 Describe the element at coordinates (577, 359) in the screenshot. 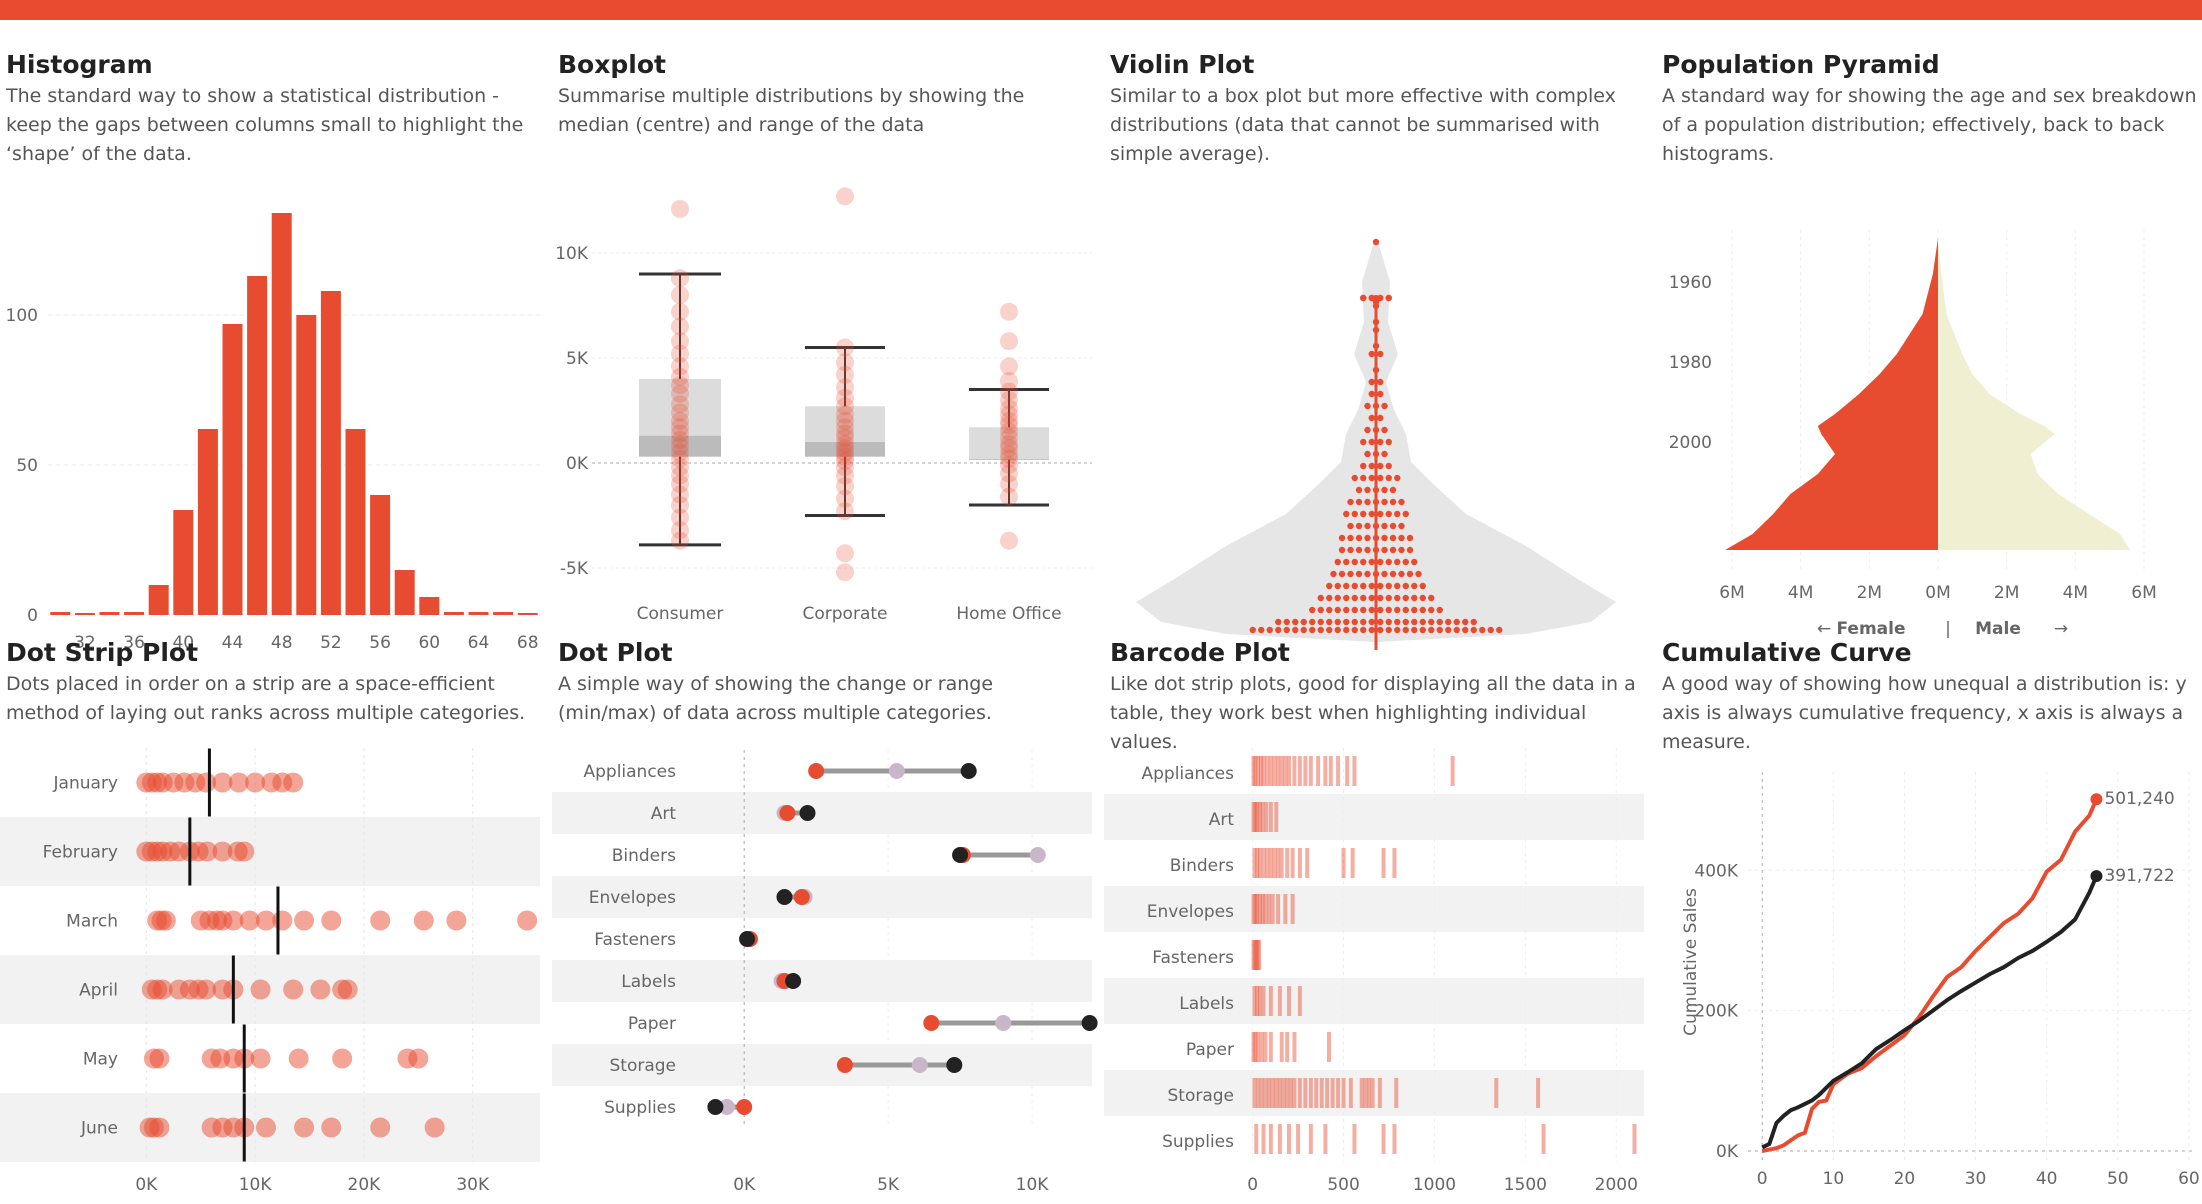

I see `y-tick-label: 5K` at that location.